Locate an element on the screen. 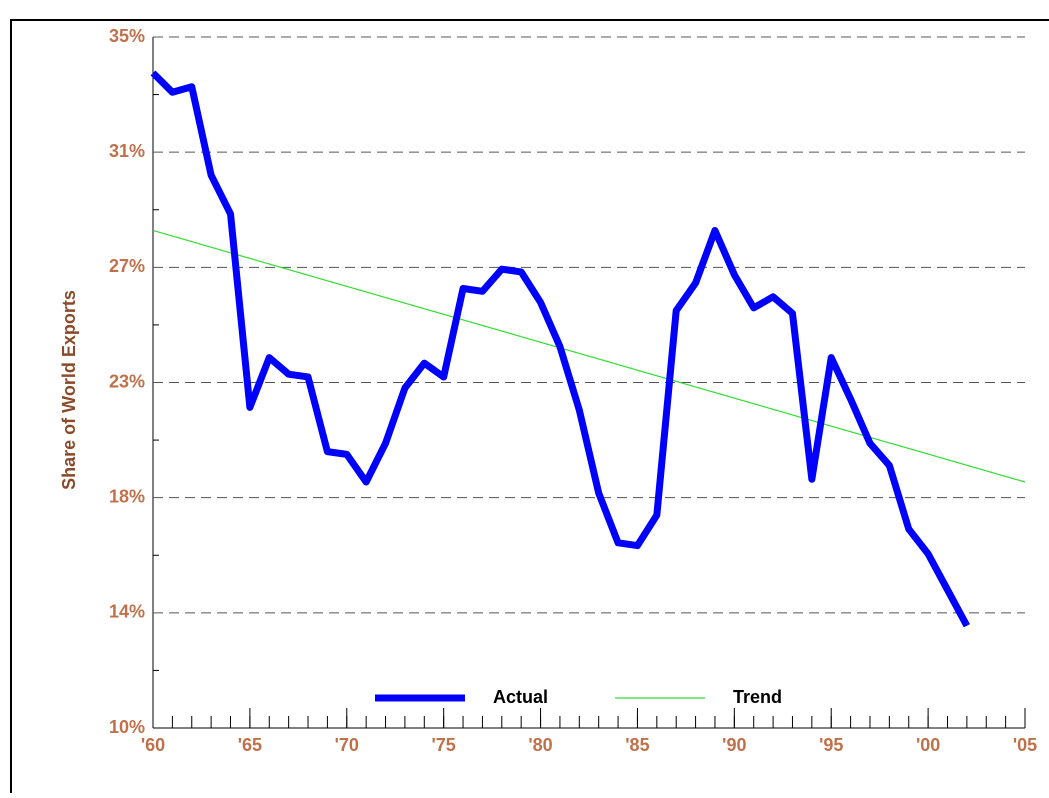  x-tick-label: '90 is located at coordinates (734, 745).